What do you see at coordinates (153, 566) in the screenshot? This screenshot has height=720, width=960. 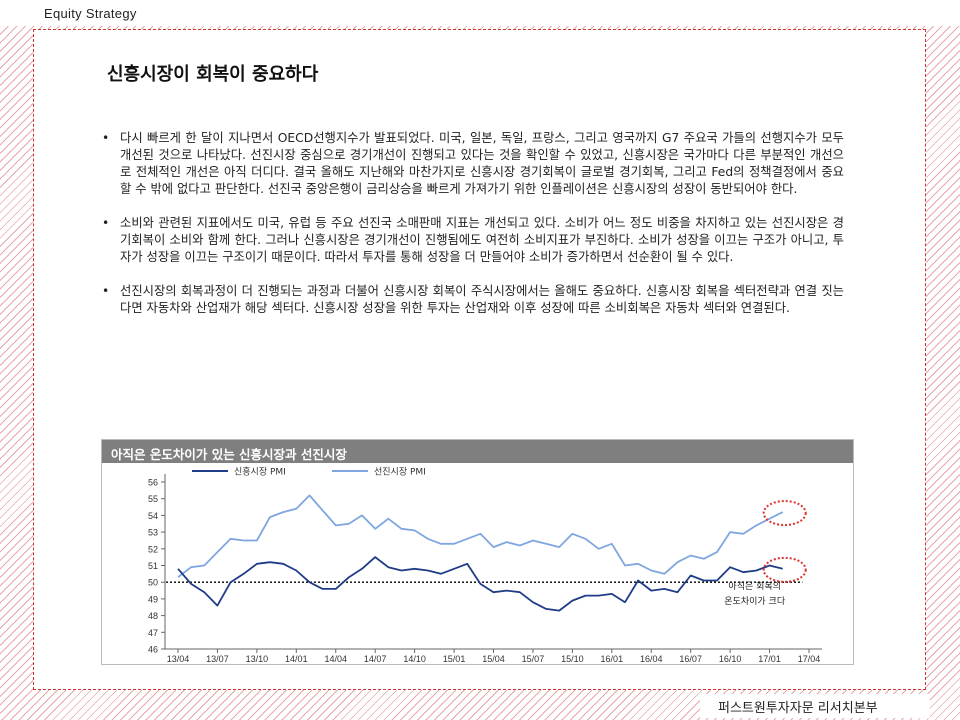 I see `y-tick-label: 51` at bounding box center [153, 566].